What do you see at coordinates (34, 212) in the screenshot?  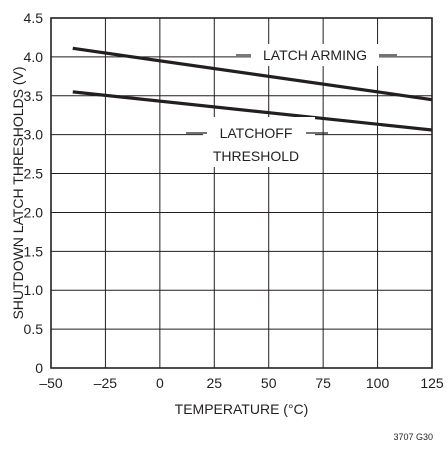 I see `y-tick-label: 2.0` at bounding box center [34, 212].